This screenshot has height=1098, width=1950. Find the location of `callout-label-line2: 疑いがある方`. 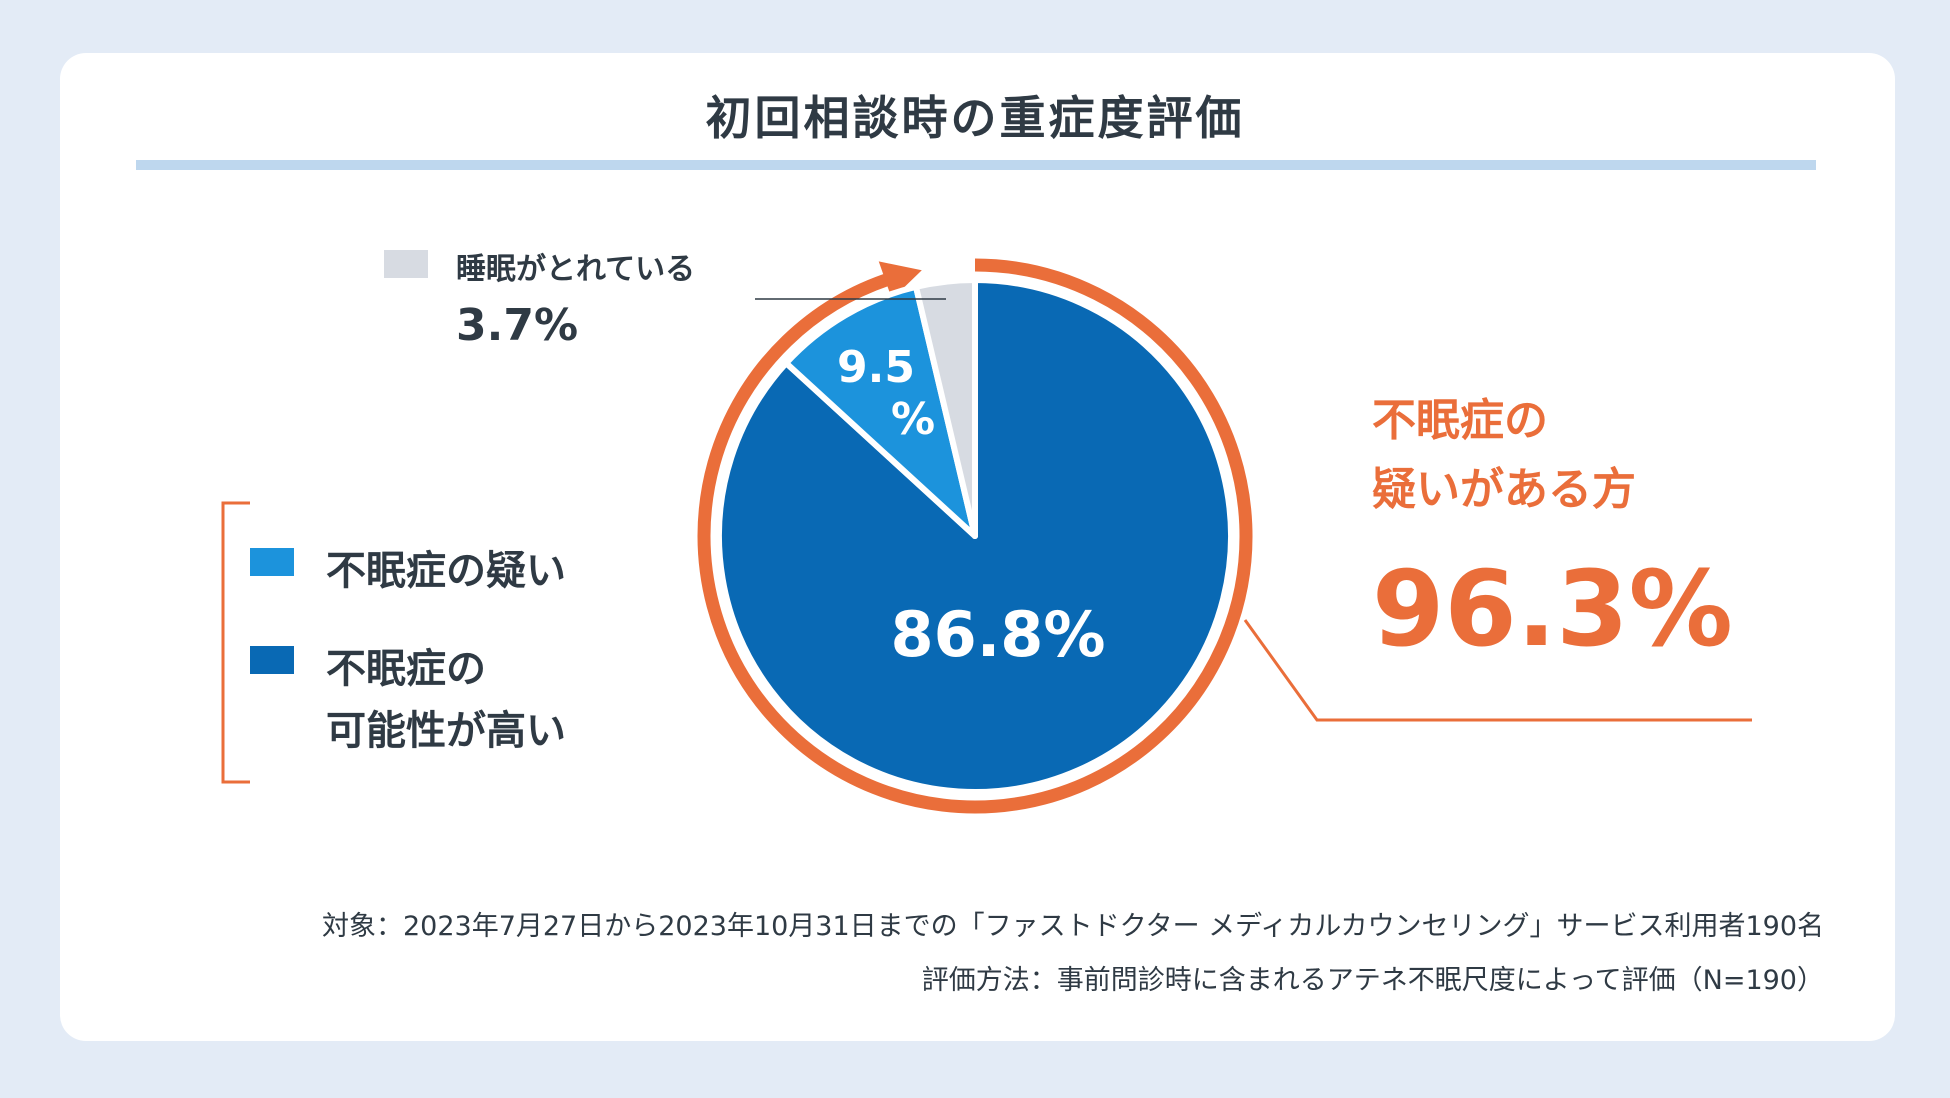

callout-label-line2: 疑いがある方 is located at coordinates (1504, 489).